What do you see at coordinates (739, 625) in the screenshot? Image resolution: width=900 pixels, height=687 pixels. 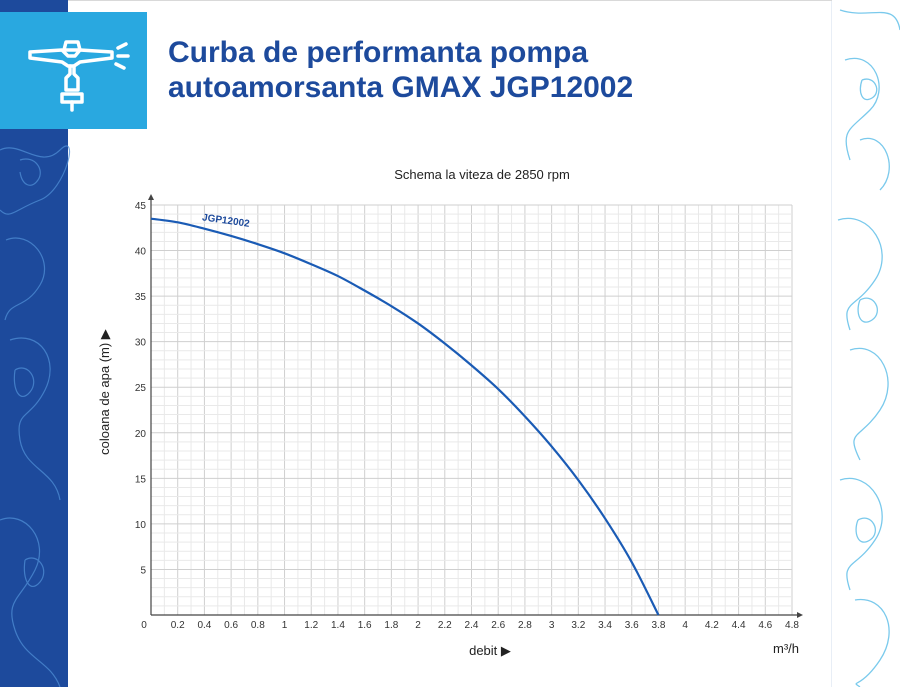 I see `x-tick-label: 4.4` at bounding box center [739, 625].